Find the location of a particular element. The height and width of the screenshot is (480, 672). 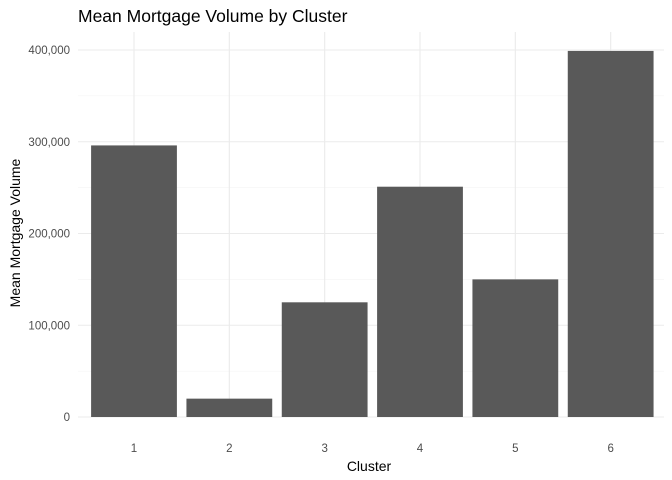

x-tick-label: 5 is located at coordinates (515, 449).